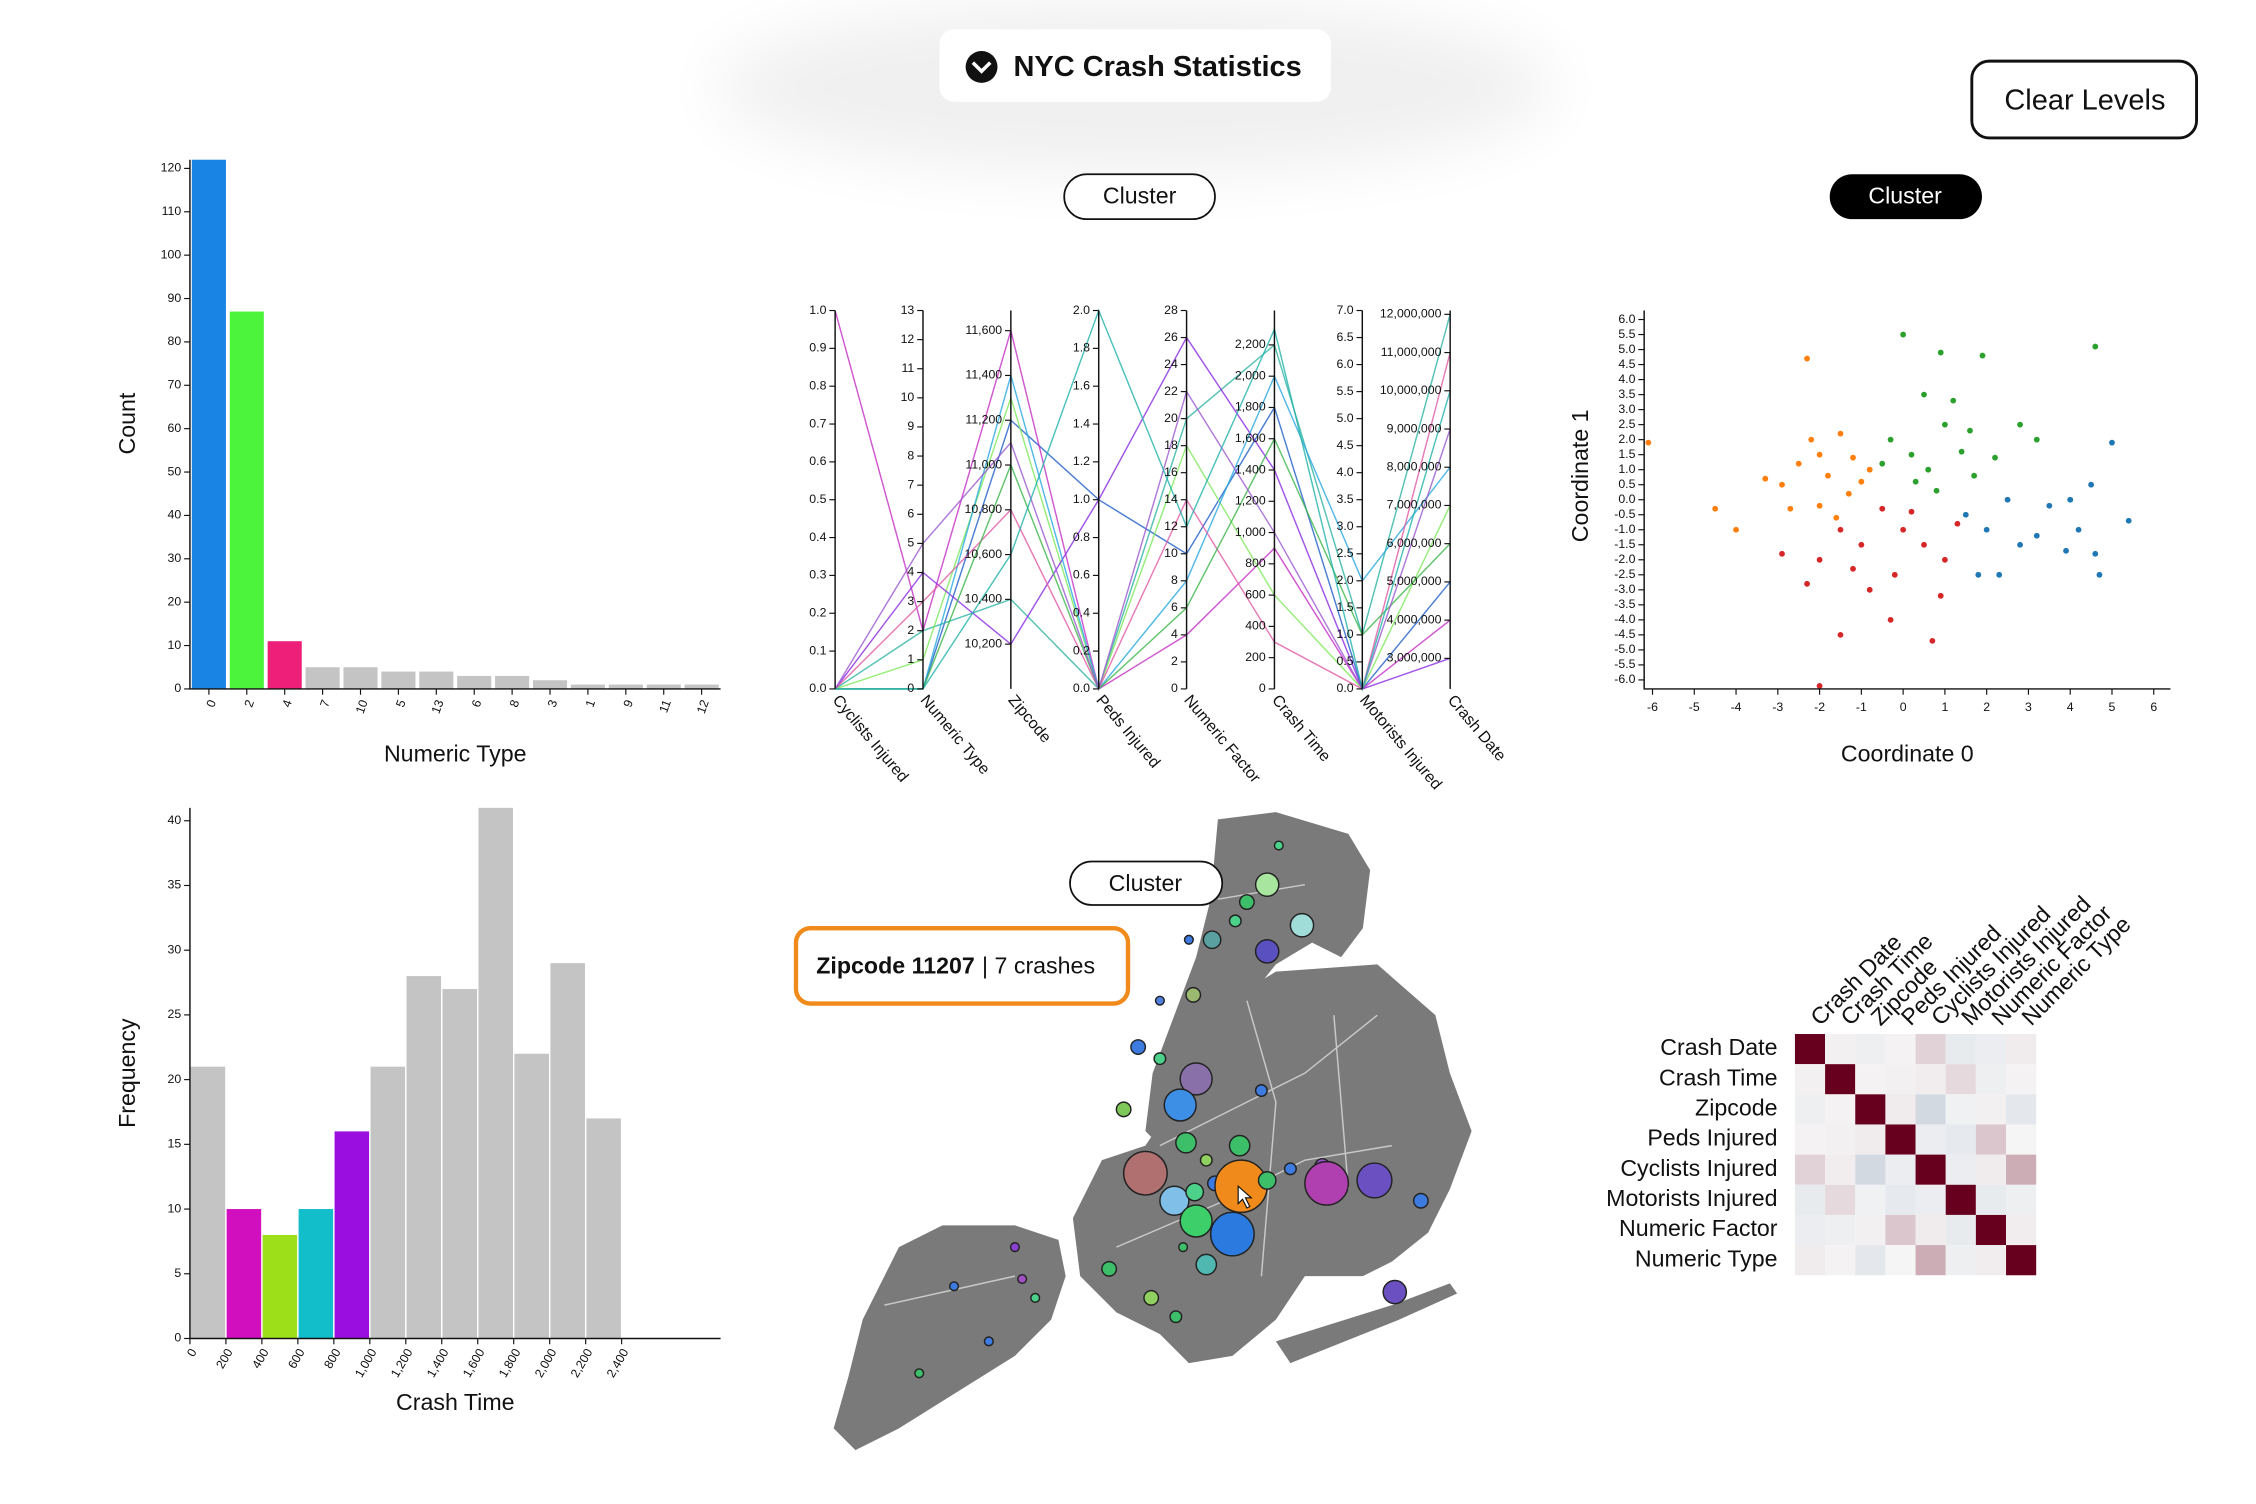  Describe the element at coordinates (402, 1363) in the screenshot. I see `x-tick-label: 1,200` at that location.